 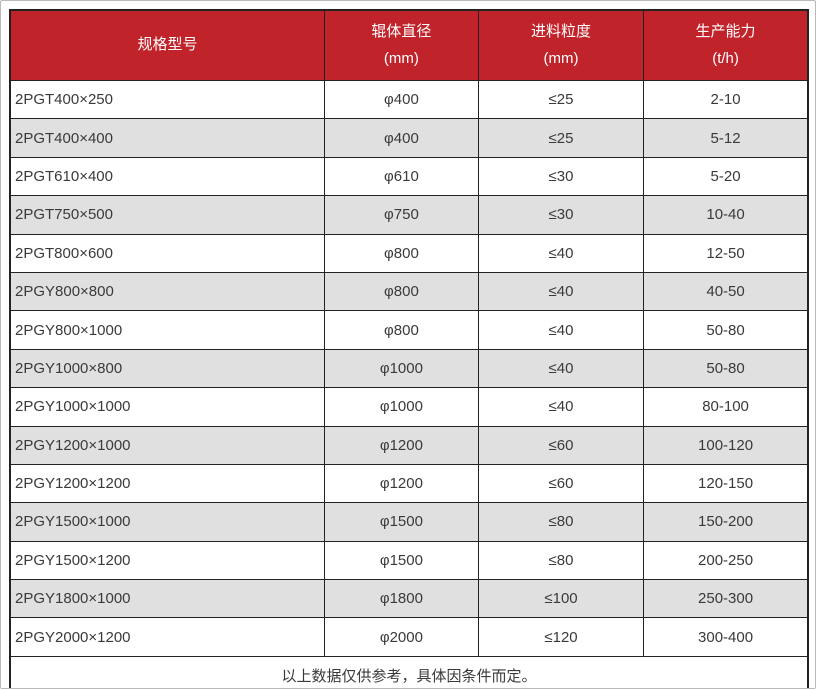 I want to click on table-row: 2PGY1800×1000 φ1800 ≤100 250-300, so click(x=409, y=599).